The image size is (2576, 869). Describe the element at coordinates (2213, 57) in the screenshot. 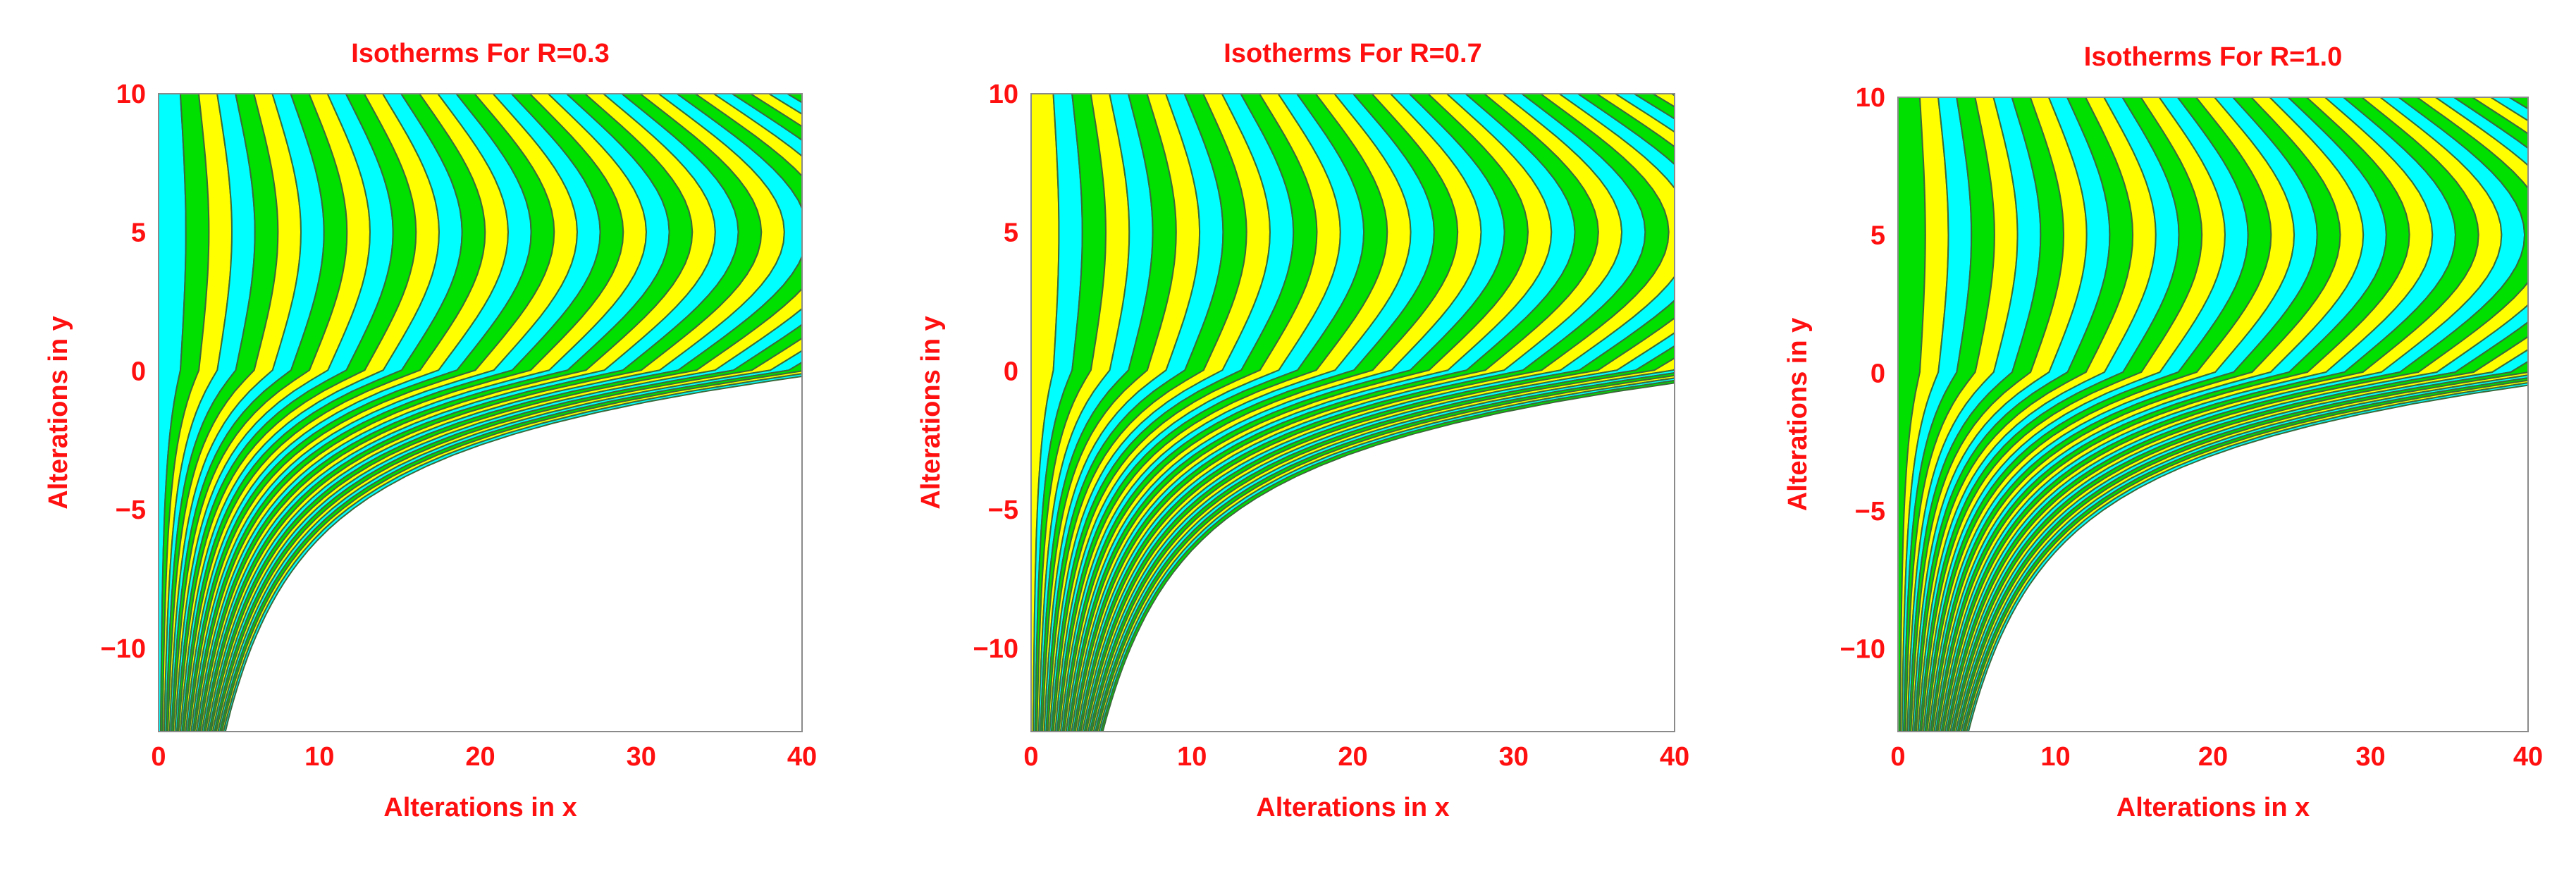

I see `chart-title: Isotherms For R=1.0` at that location.